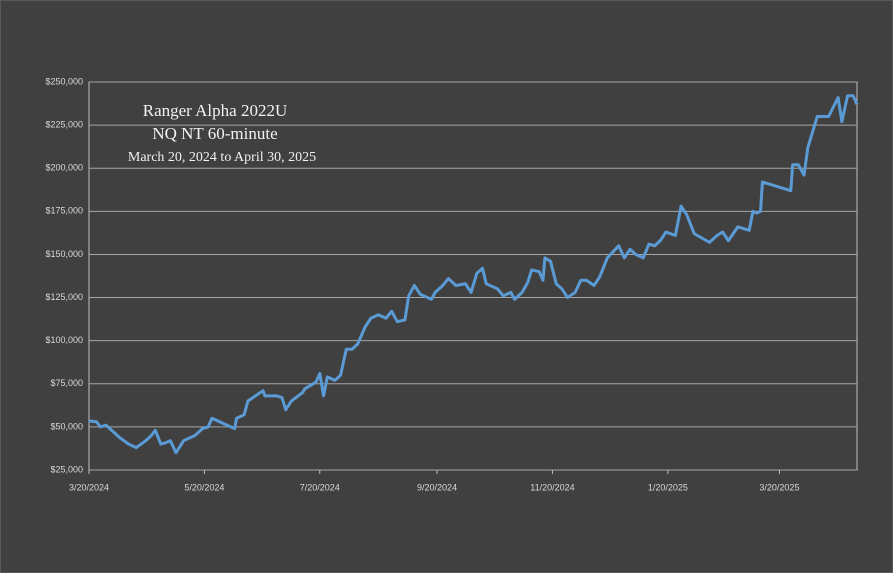  Describe the element at coordinates (320, 487) in the screenshot. I see `x-tick-label: 7/20/2024` at that location.